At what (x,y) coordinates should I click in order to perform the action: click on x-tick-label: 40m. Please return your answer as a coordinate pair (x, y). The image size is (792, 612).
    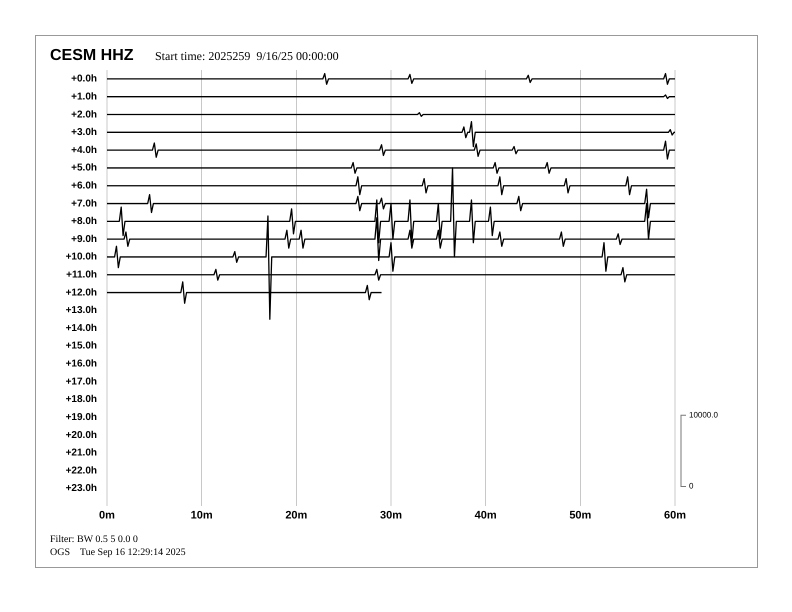
    Looking at the image, I should click on (485, 516).